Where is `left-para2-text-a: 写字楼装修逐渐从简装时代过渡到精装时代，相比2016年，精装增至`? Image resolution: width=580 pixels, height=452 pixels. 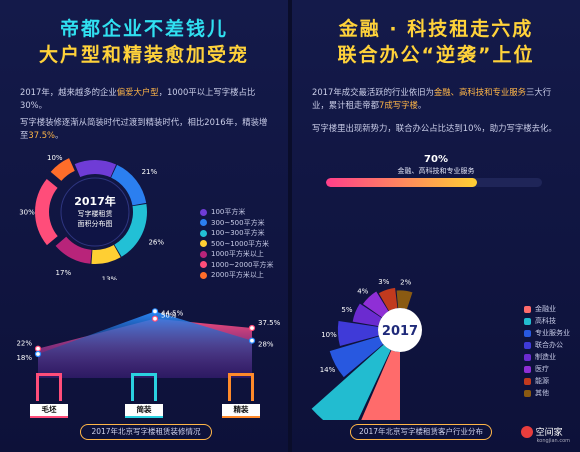
left-para2-text-a: 写字楼装修逐渐从简装时代过渡到精装时代，相比2016年，精装增至 is located at coordinates (144, 128).